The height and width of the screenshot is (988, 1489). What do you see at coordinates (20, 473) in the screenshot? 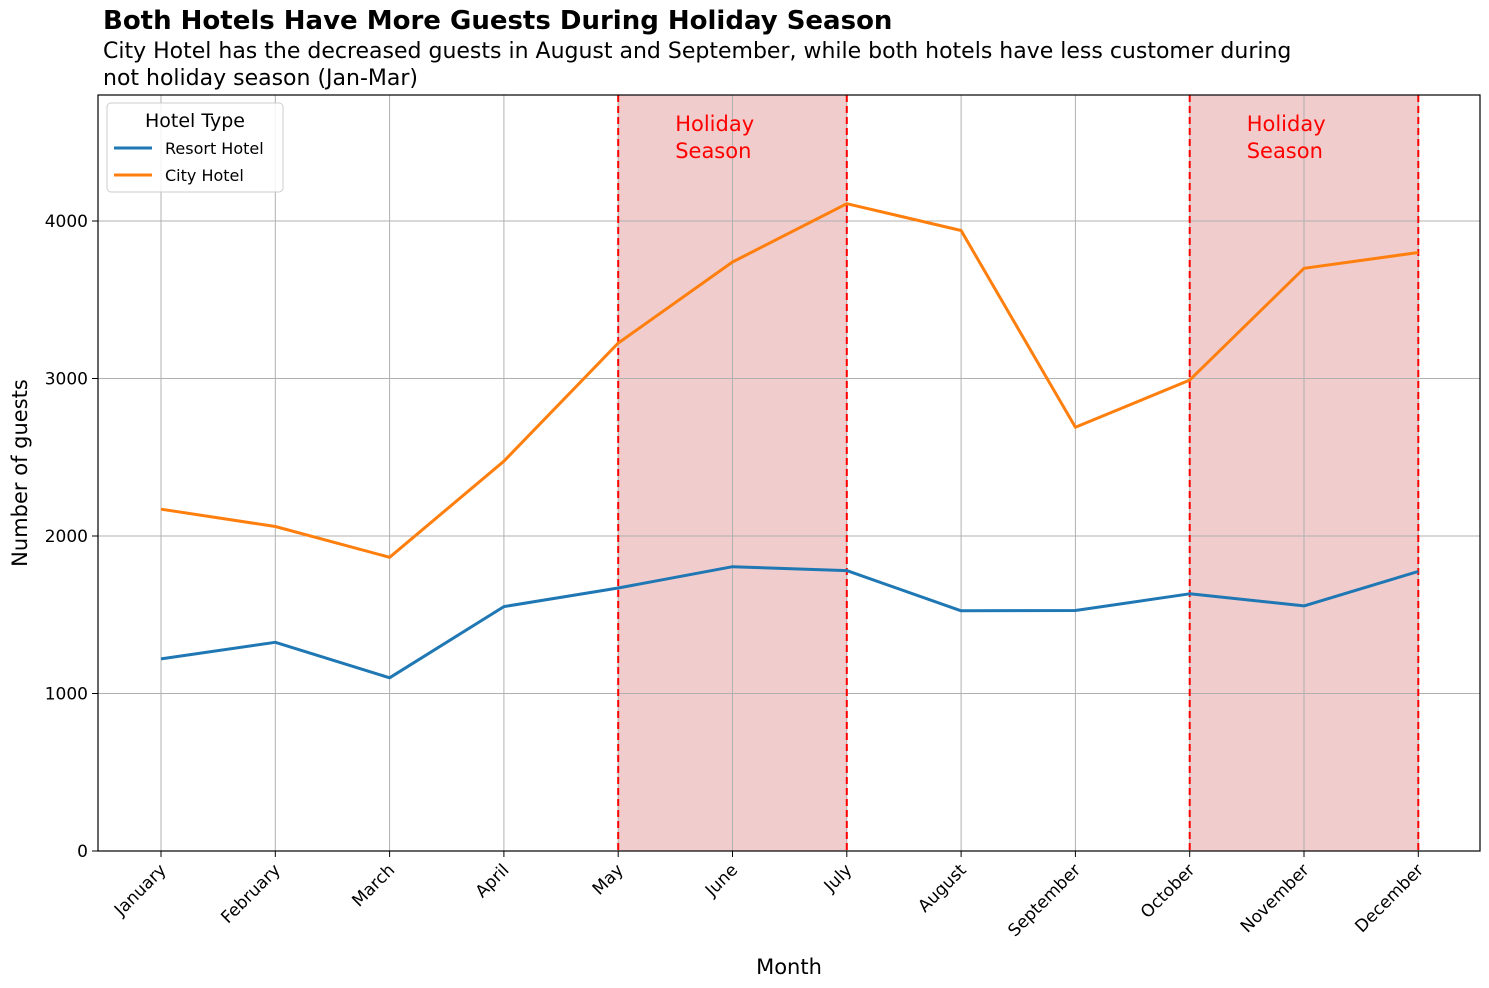
I see `y-axis-label: Number of guests` at bounding box center [20, 473].